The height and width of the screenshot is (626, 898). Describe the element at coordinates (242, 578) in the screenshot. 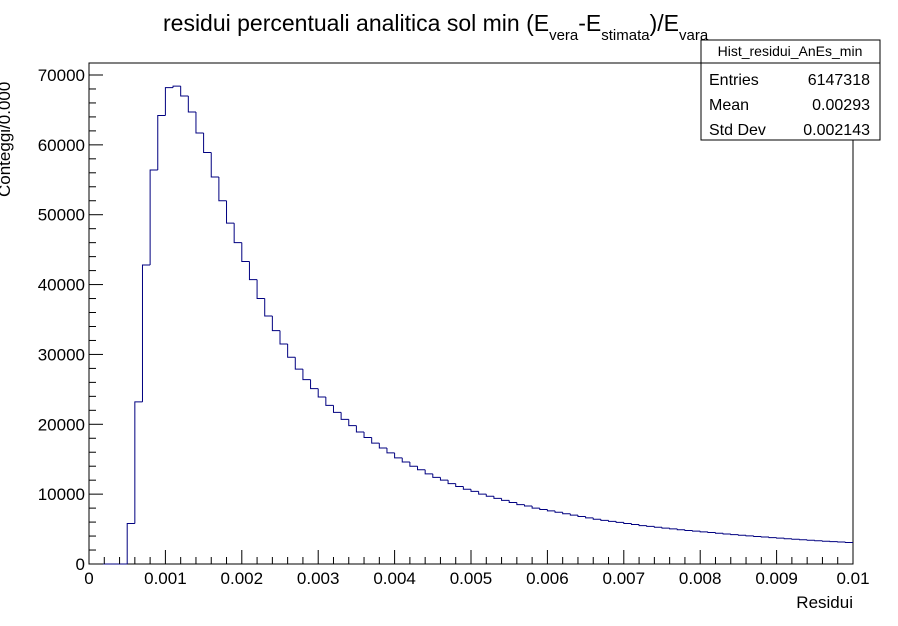

I see `x-tick-label: 0.002` at that location.